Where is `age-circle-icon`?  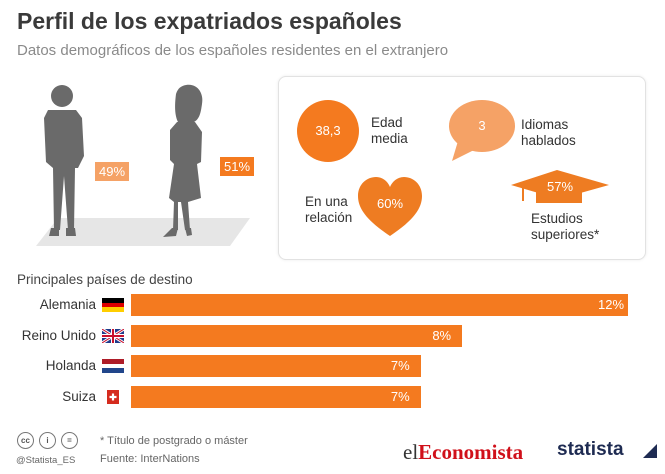
age-circle-icon is located at coordinates (328, 131).